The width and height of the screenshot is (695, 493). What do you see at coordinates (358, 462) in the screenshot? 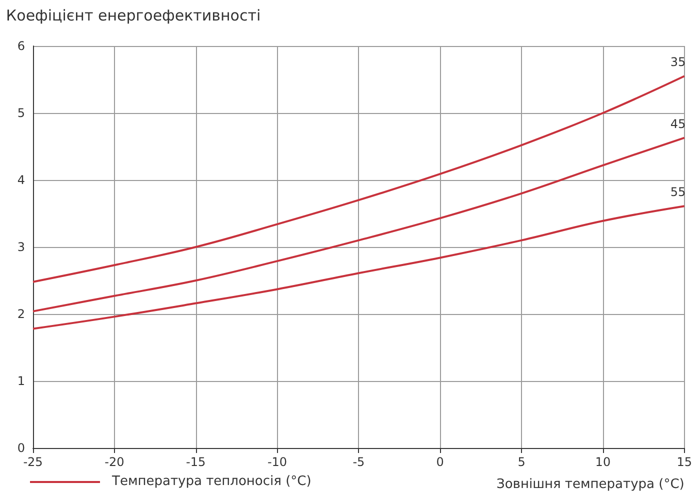
I see `x-tick-label: -5` at bounding box center [358, 462].